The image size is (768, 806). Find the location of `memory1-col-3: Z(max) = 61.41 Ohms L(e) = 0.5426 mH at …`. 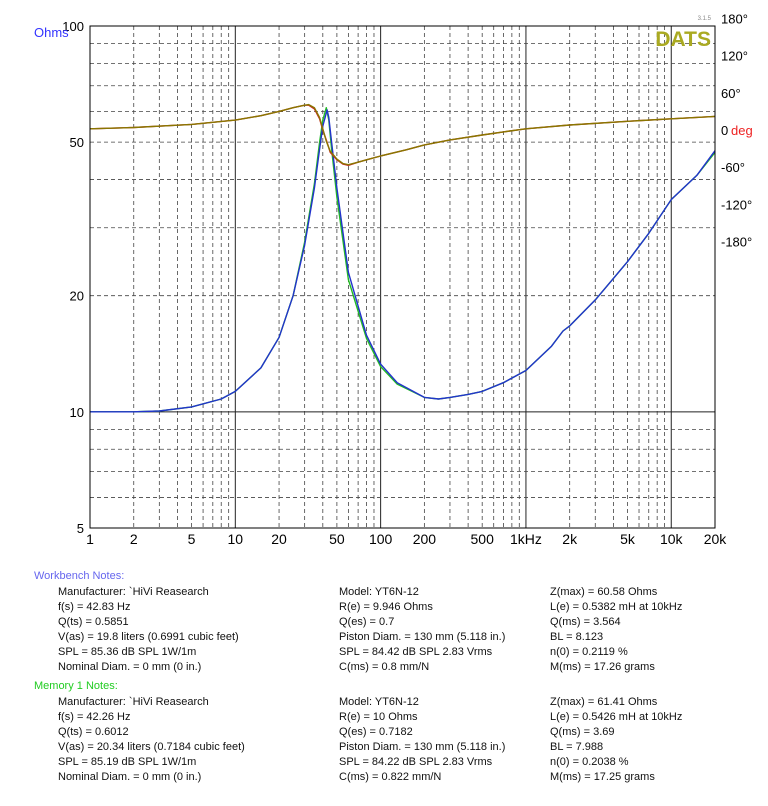

memory1-col-3: Z(max) = 61.41 Ohms L(e) = 0.5426 mH at … is located at coordinates (659, 740).